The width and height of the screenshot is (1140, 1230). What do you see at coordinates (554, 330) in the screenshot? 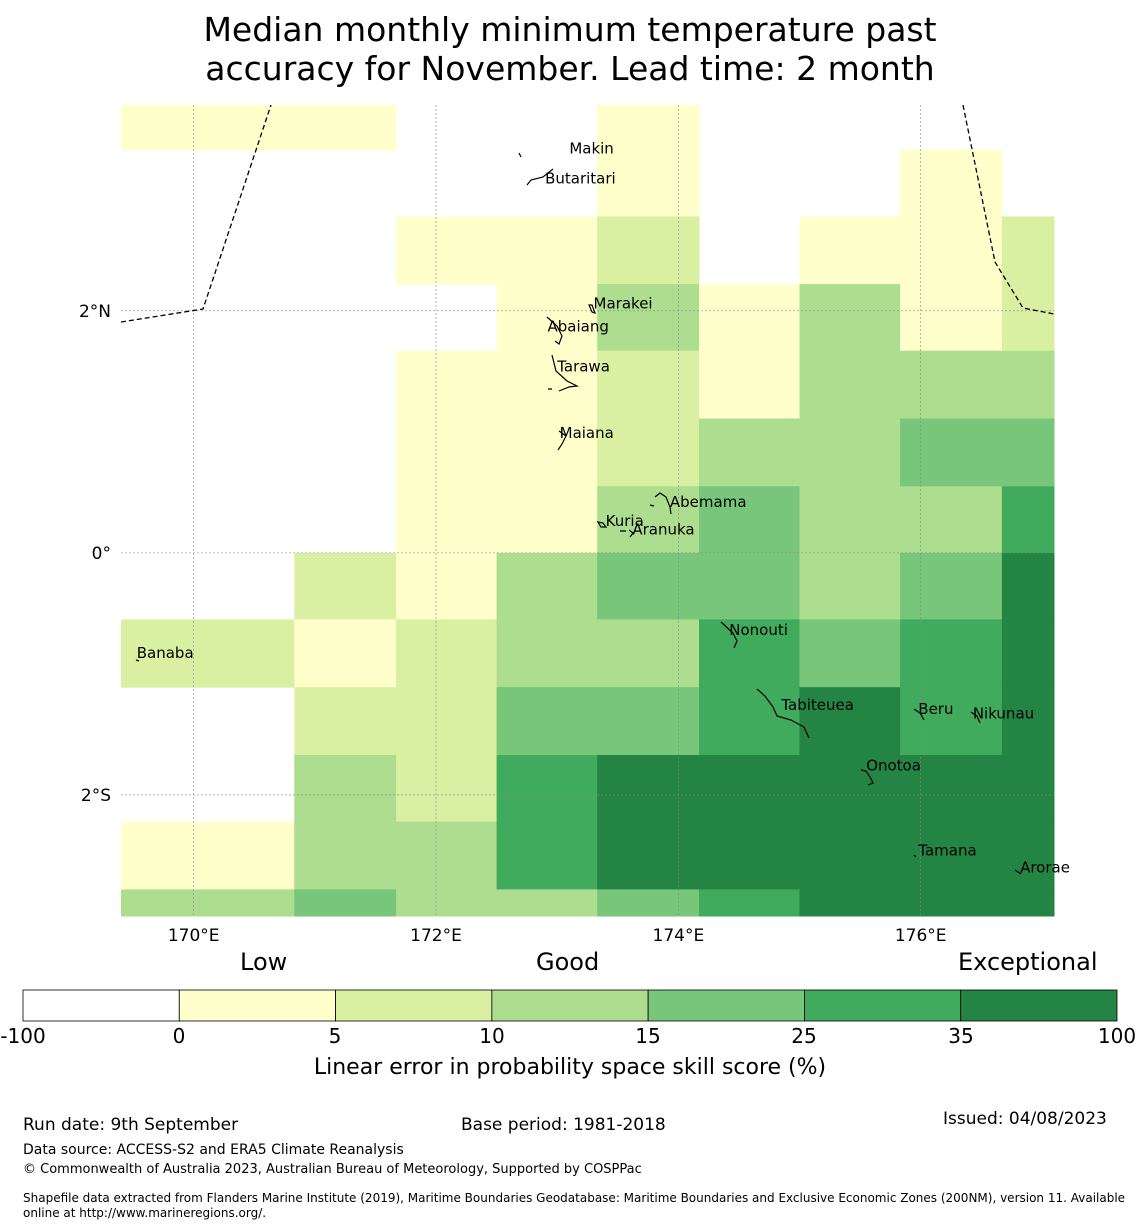
I see `abaiang-outline` at bounding box center [554, 330].